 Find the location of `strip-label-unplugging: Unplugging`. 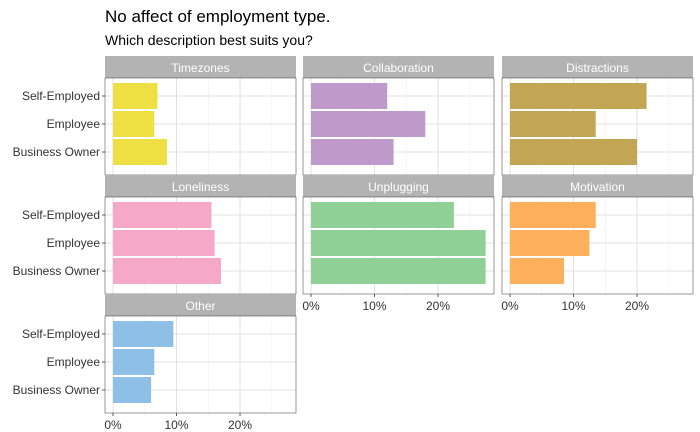

strip-label-unplugging: Unplugging is located at coordinates (398, 187).